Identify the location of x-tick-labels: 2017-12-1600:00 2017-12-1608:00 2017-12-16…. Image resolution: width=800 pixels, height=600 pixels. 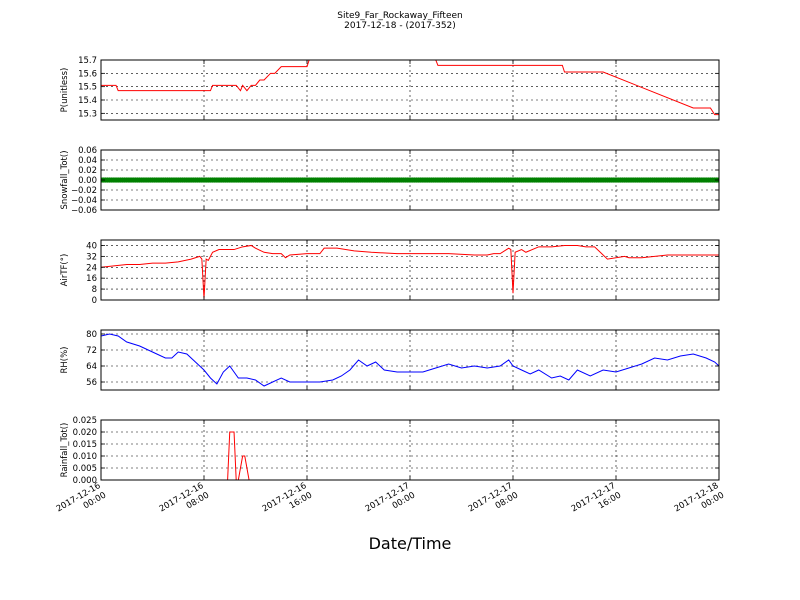
(390, 502).